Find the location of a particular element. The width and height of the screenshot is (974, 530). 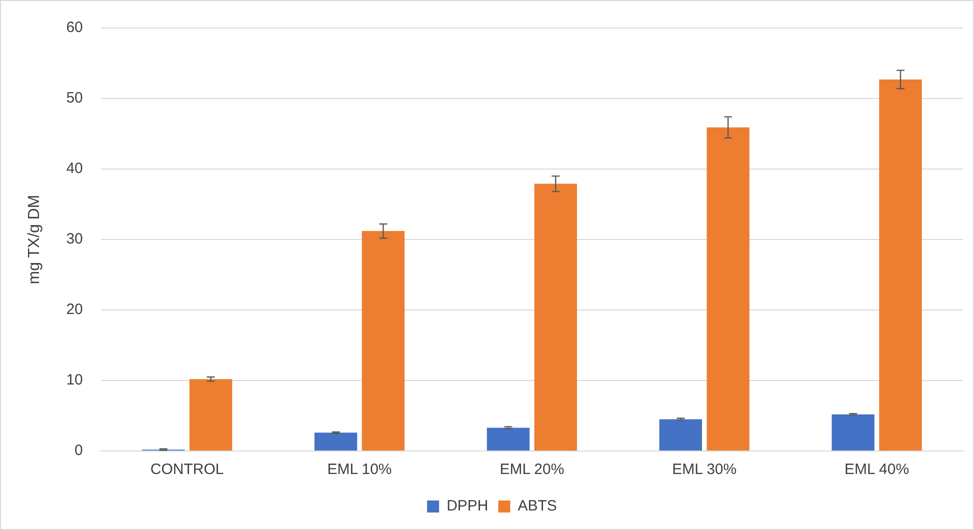

y-axis-title: mg TX/g DM is located at coordinates (35, 239).